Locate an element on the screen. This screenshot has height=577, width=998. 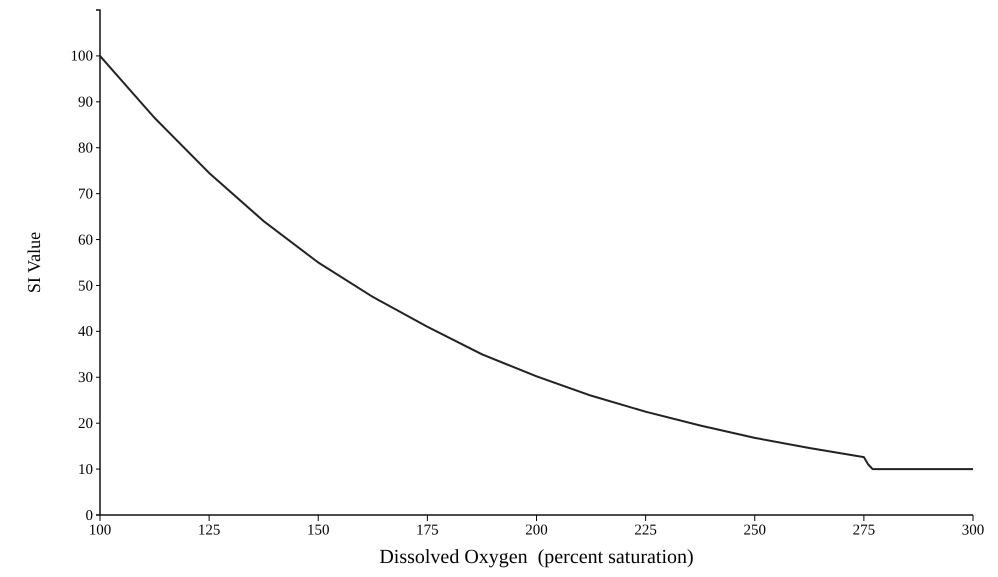
y-tick-label: 30 is located at coordinates (85, 378).